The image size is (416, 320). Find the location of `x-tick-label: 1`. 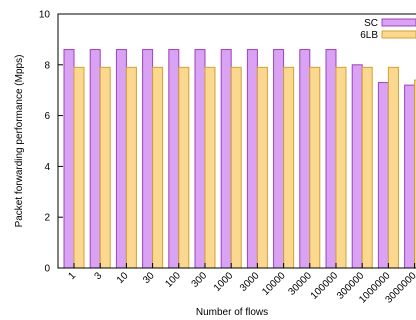

x-tick-label: 1 is located at coordinates (72, 276).